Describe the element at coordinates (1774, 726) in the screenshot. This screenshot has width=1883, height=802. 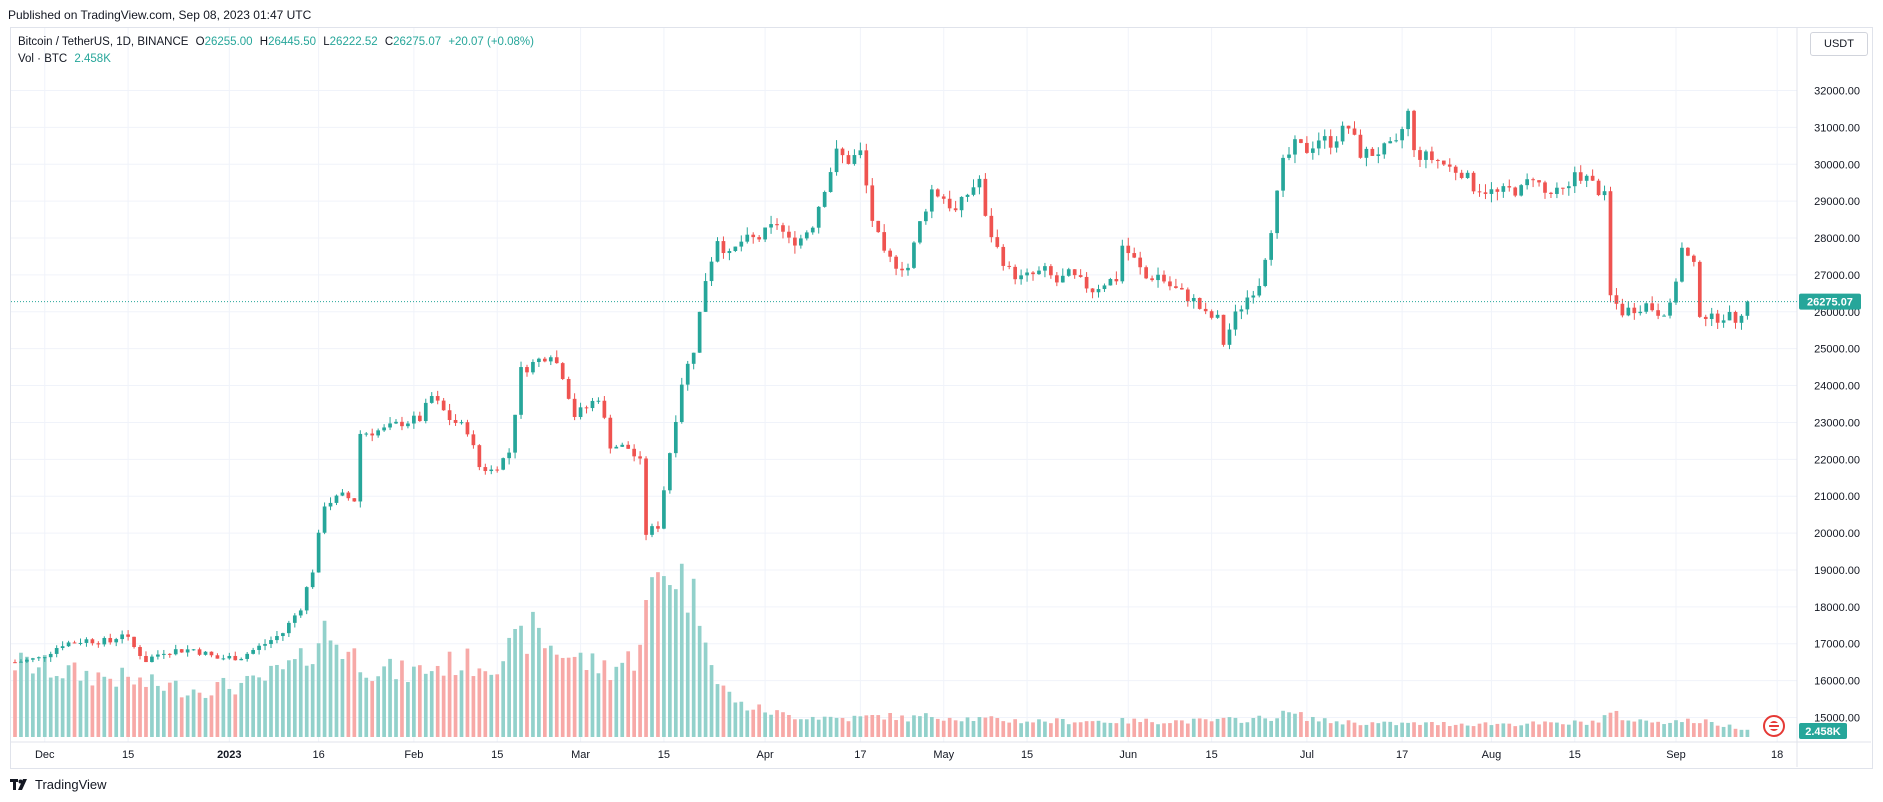
I see `us-flag-icon` at that location.